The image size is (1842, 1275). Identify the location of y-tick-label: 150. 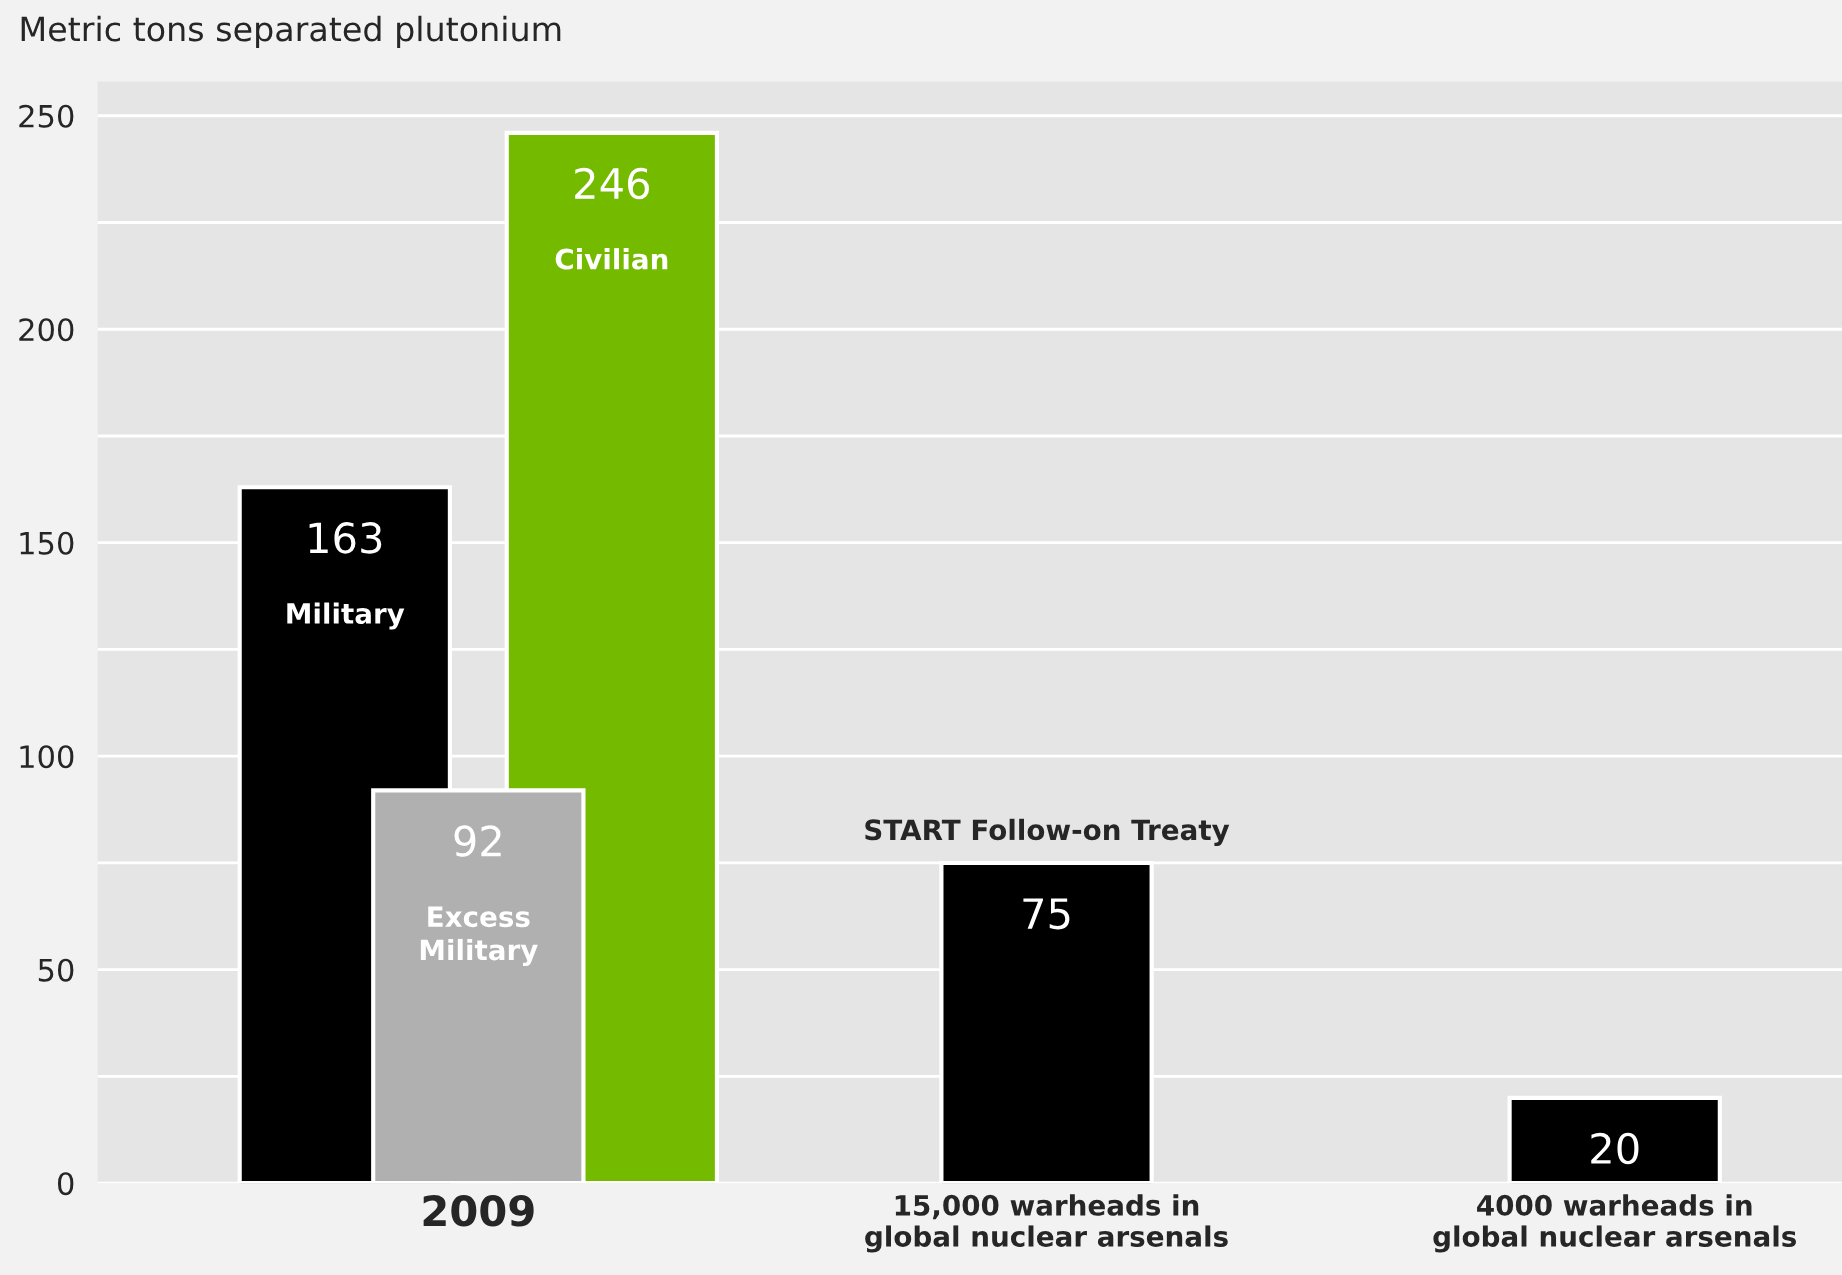
(47, 543).